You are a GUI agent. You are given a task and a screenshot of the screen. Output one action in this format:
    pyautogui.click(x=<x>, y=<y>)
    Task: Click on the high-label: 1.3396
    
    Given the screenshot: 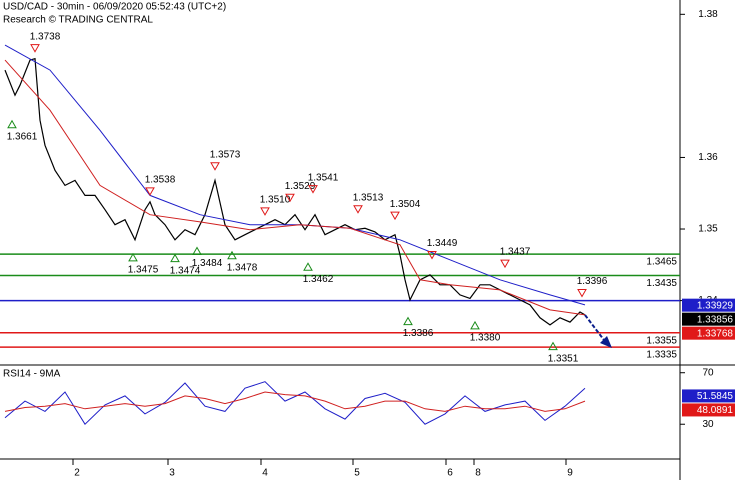 What is the action you would take?
    pyautogui.click(x=592, y=281)
    